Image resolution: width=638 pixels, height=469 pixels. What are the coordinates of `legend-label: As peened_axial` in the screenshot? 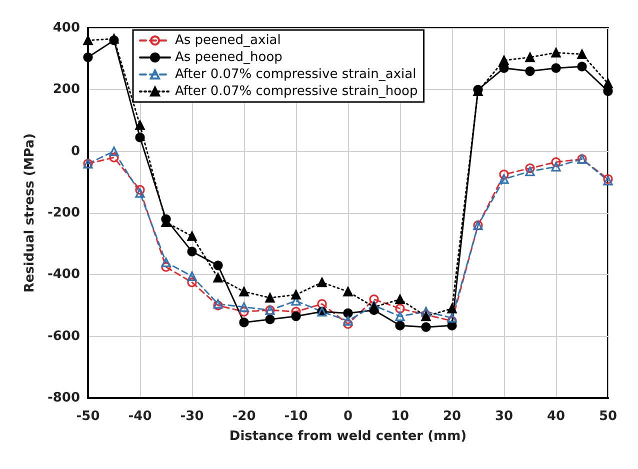 It's located at (228, 40).